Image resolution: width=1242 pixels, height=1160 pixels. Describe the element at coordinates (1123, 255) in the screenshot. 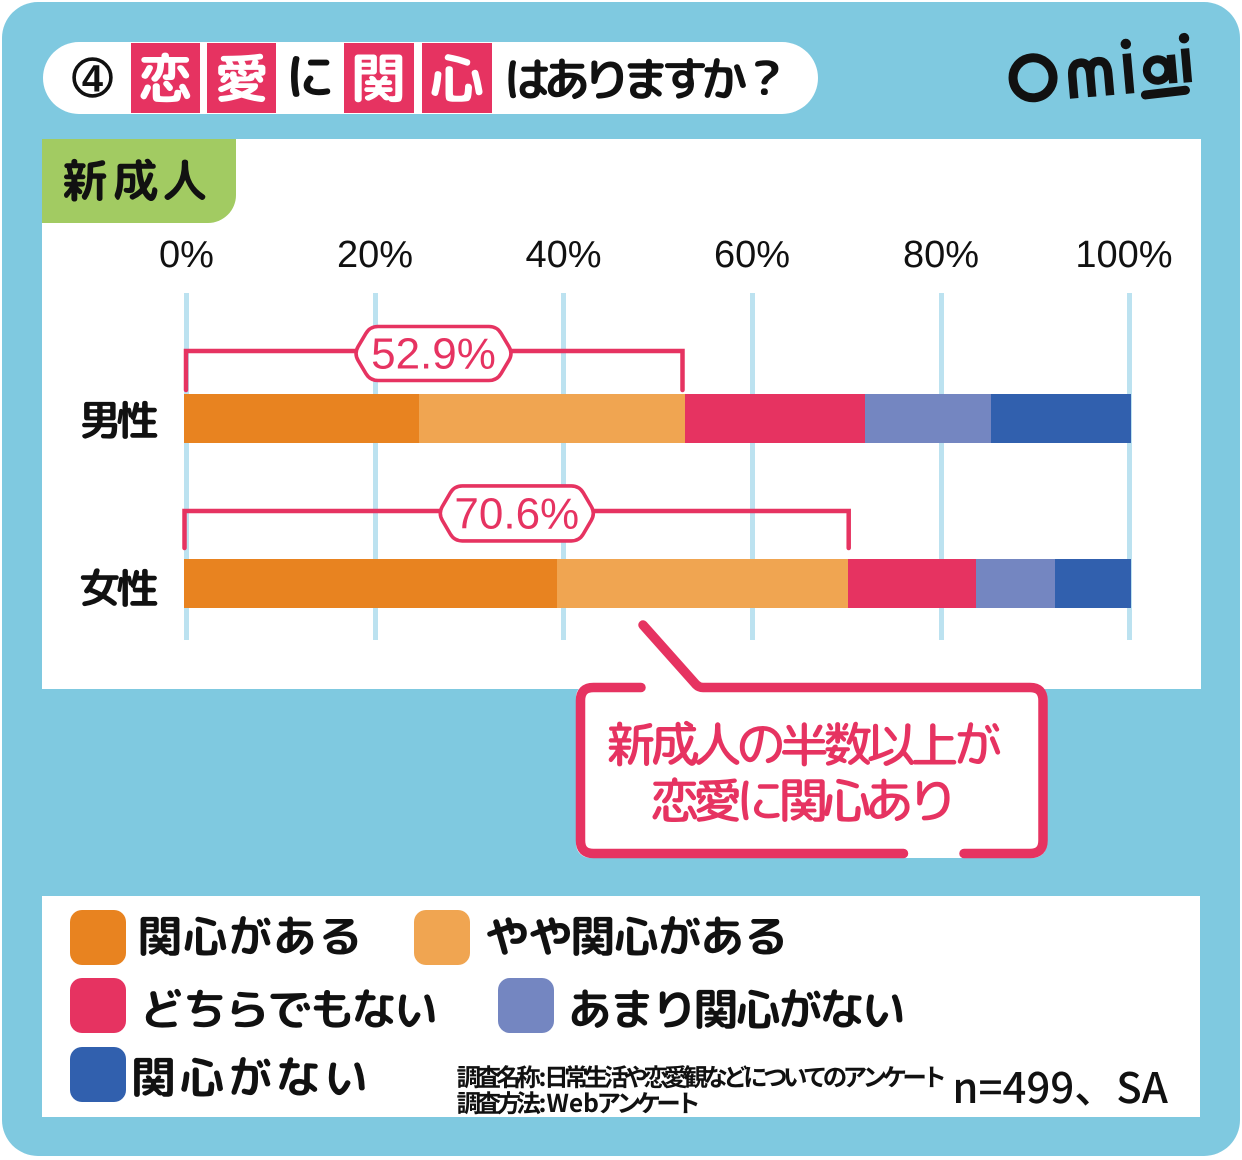

I see `svg-text: 100%` at that location.